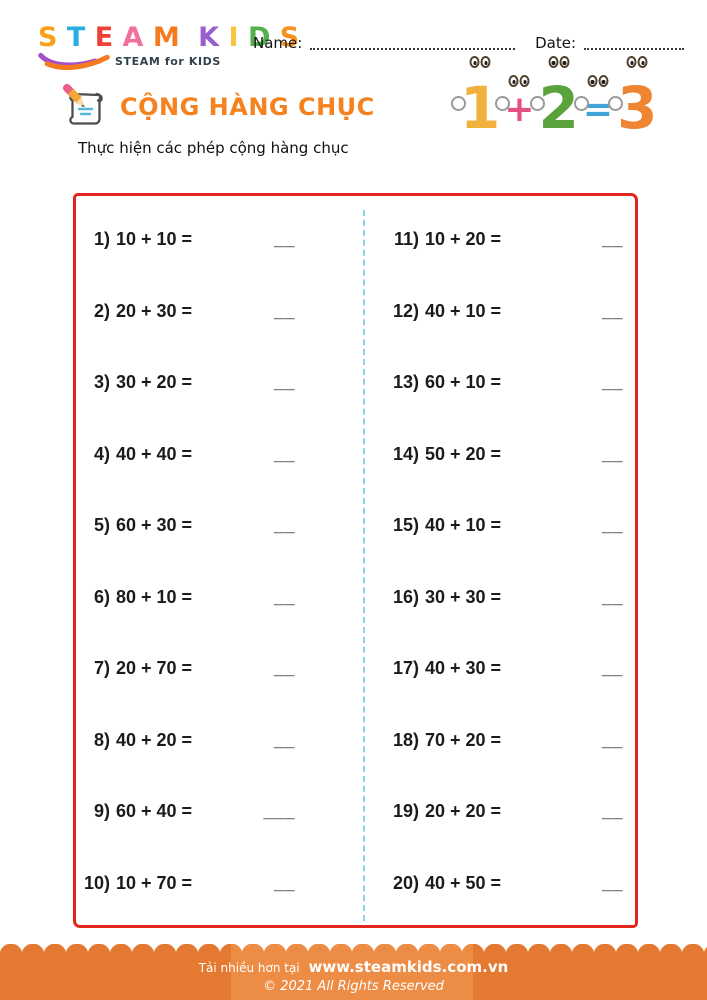 The image size is (707, 1000). I want to click on logo-letter: M, so click(166, 37).